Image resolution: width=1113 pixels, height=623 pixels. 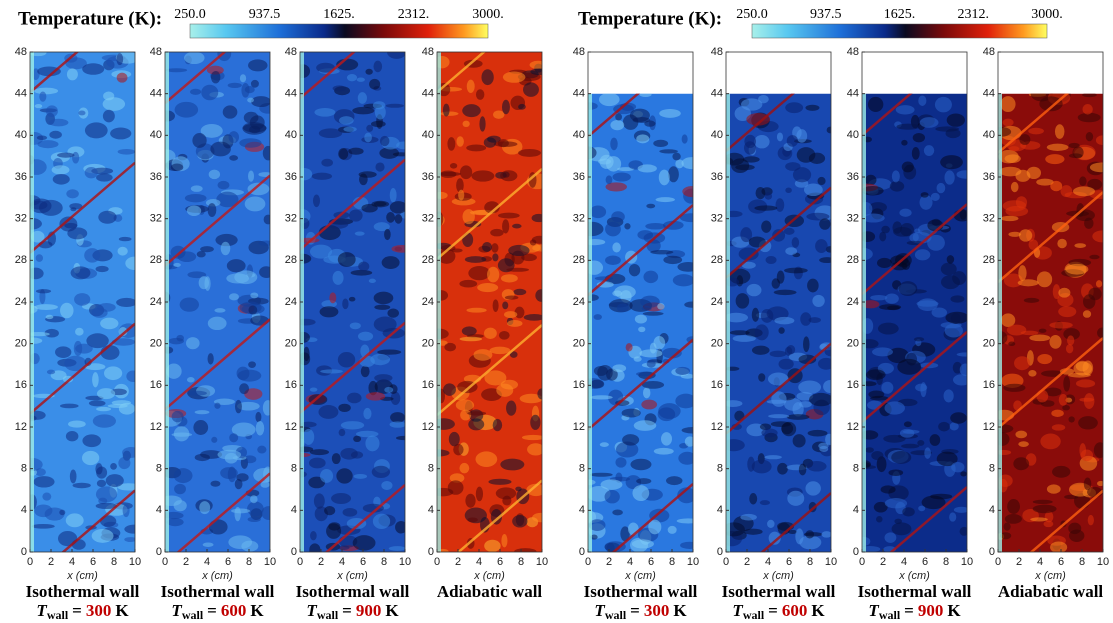 What do you see at coordinates (257, 610) in the screenshot?
I see `unit: K` at bounding box center [257, 610].